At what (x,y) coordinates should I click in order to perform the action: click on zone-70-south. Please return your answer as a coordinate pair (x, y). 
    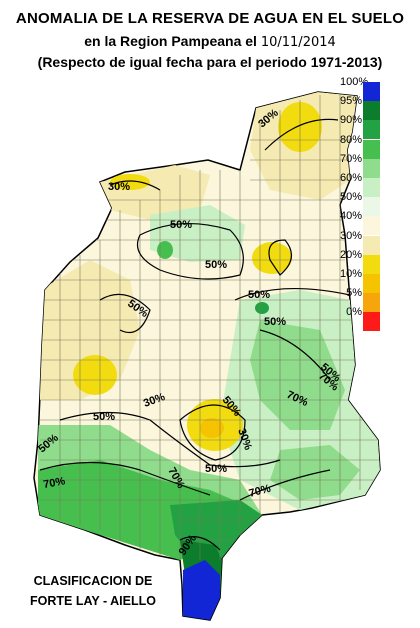
    Looking at the image, I should click on (315, 472).